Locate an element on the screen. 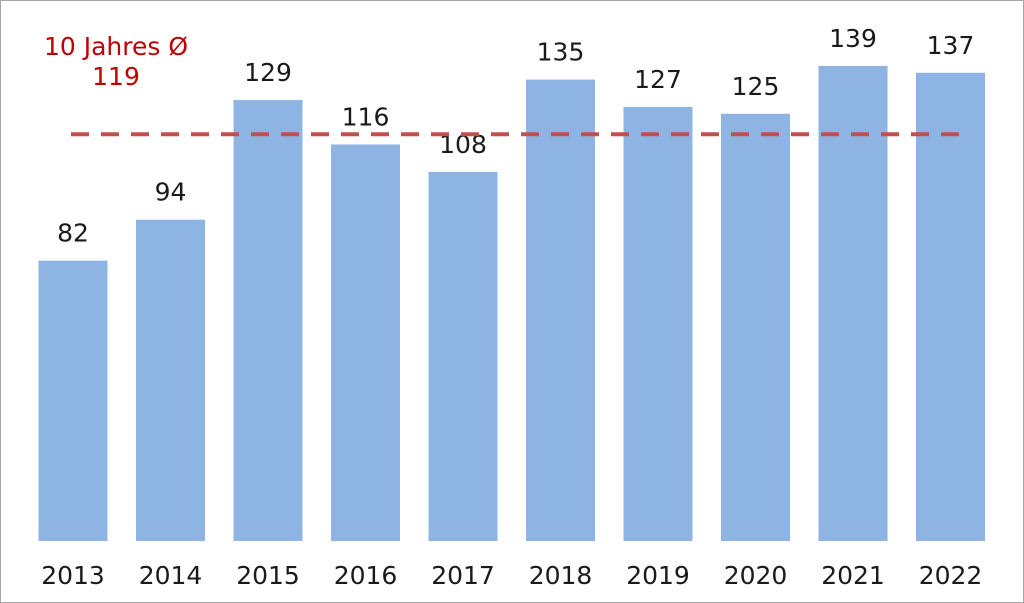 The height and width of the screenshot is (603, 1024). bar-2015 is located at coordinates (268, 320).